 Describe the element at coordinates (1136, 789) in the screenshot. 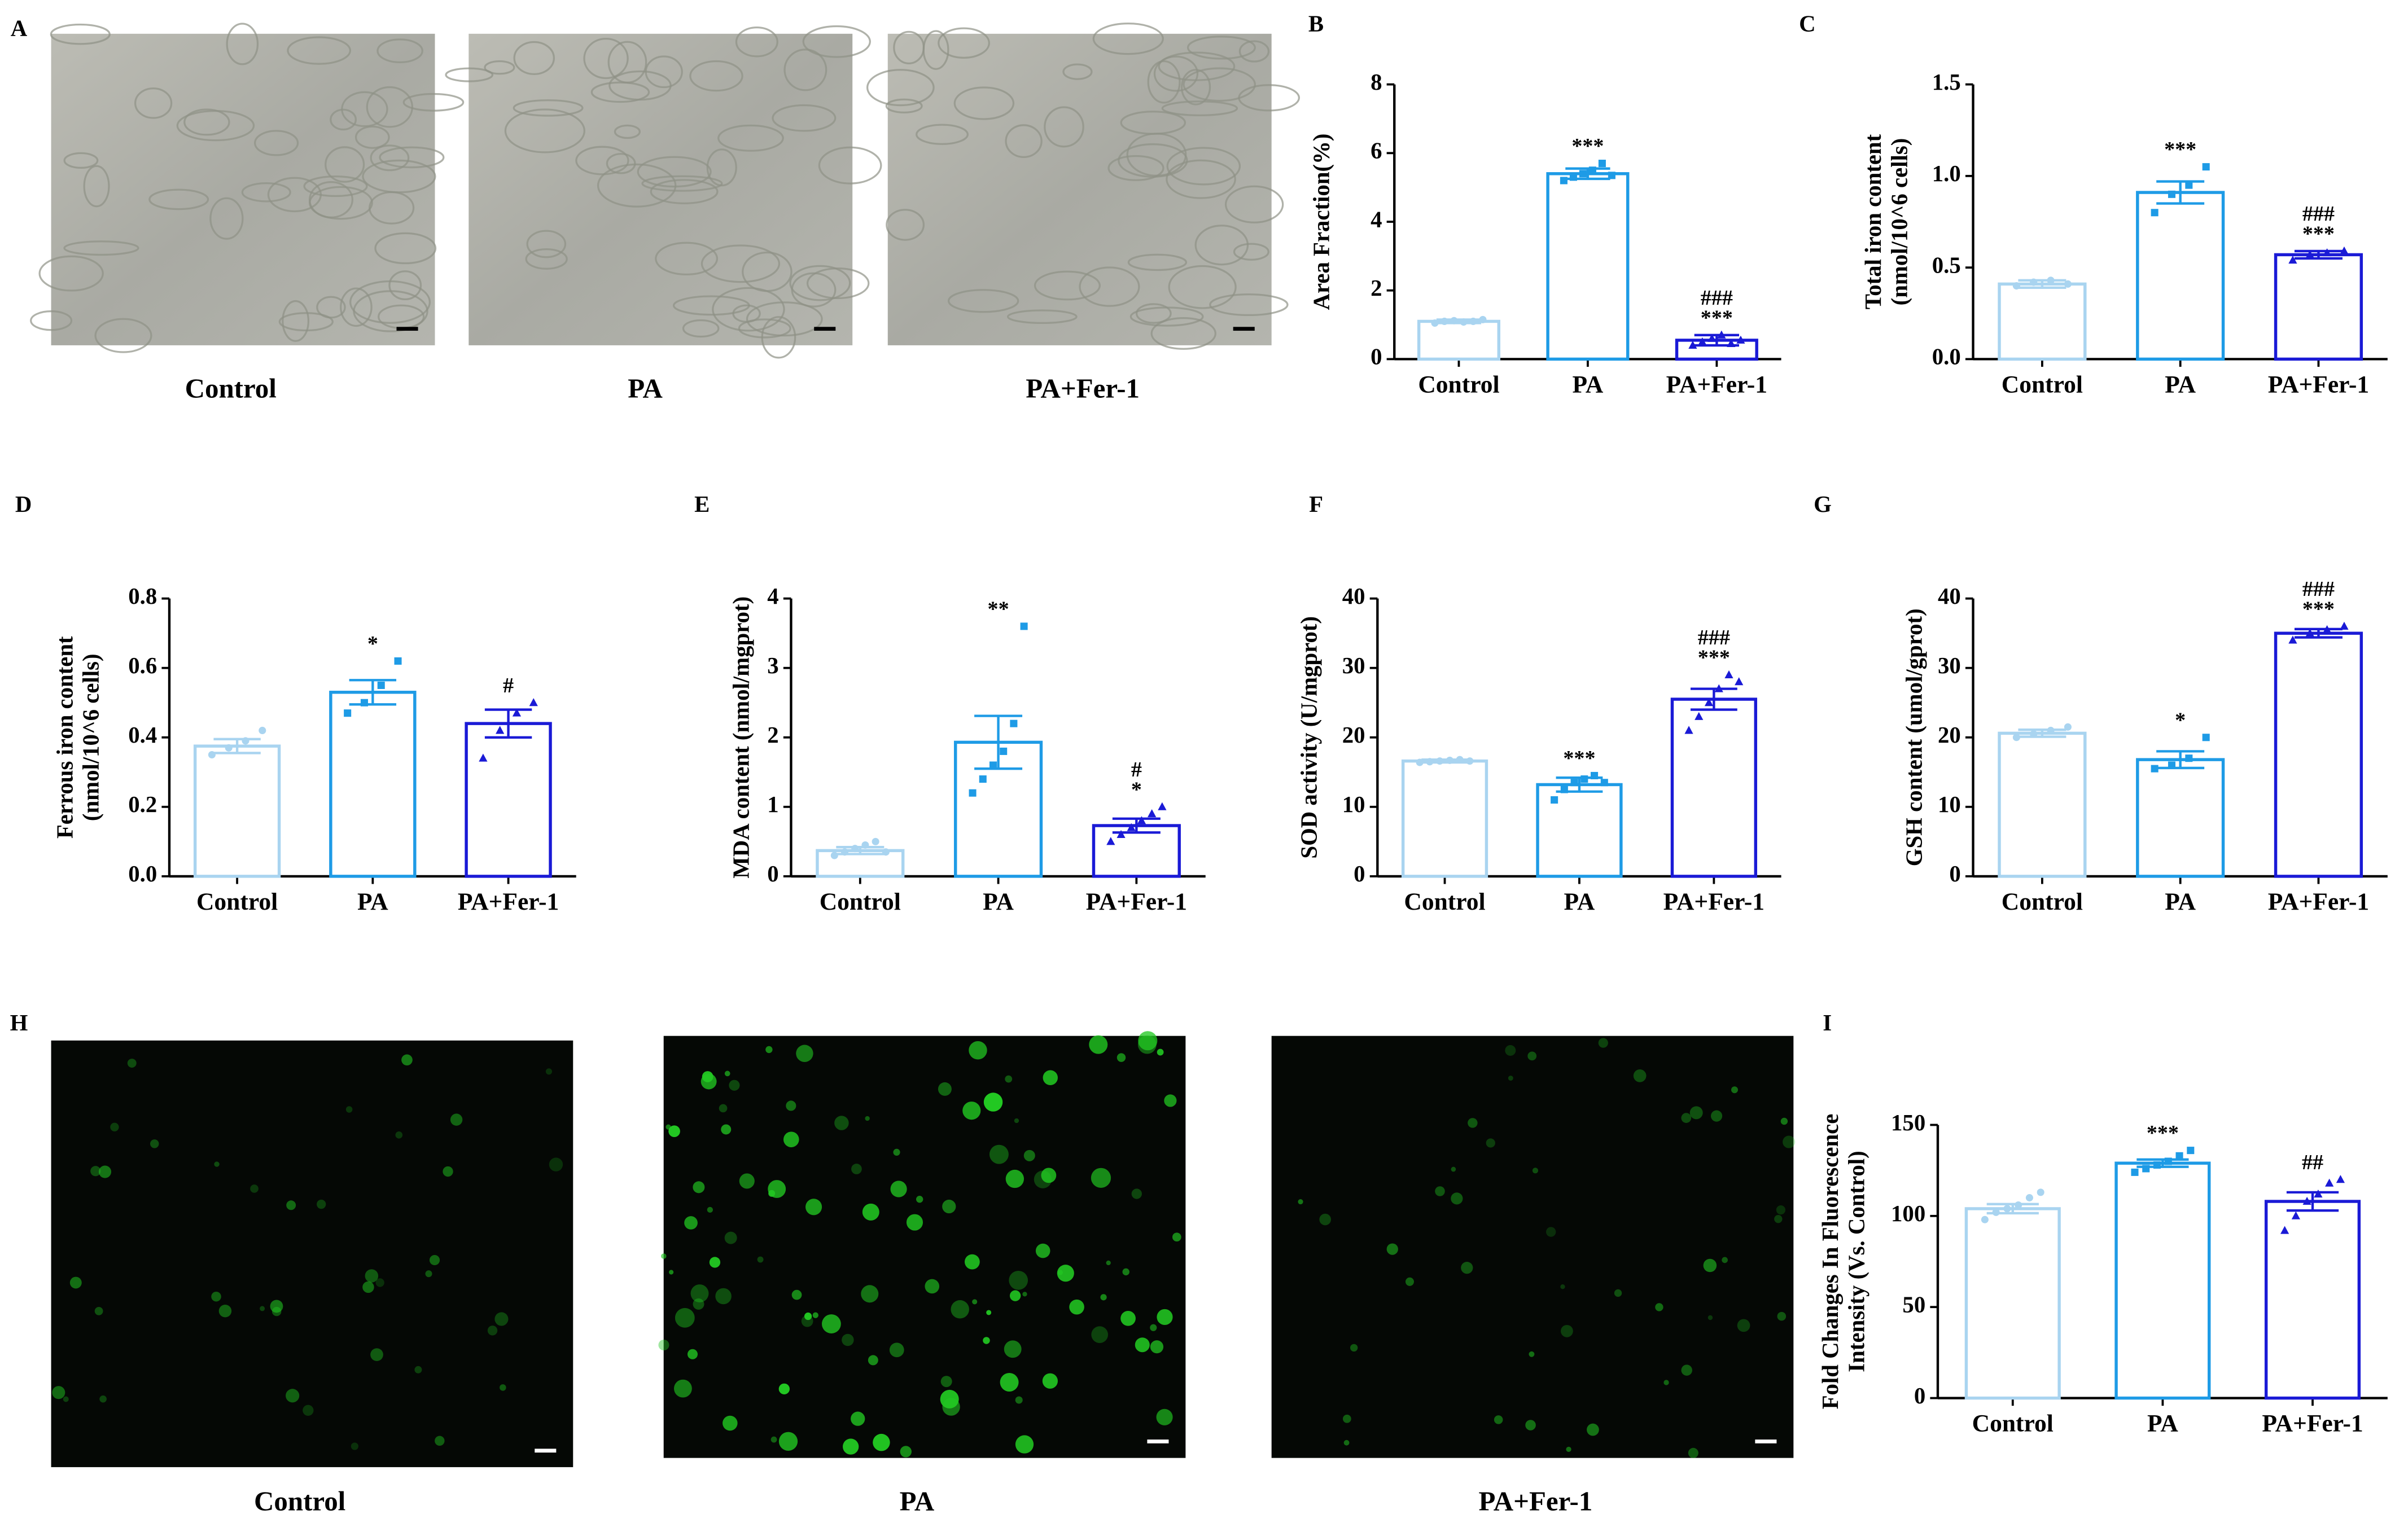

I see `significance: *` at that location.